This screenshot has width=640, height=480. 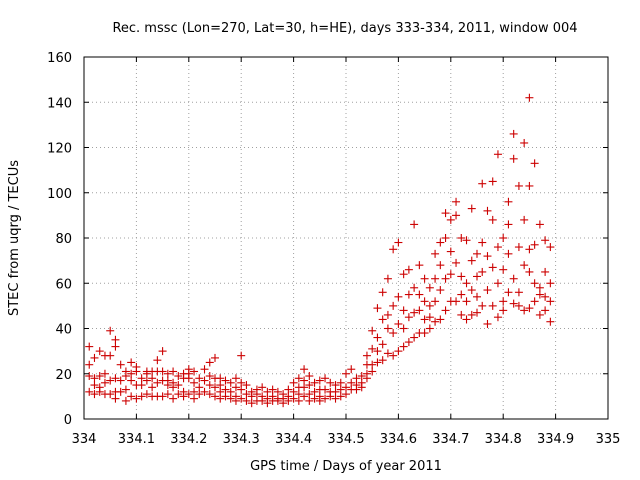 What do you see at coordinates (555, 439) in the screenshot?
I see `x-tick-label: 334.9` at bounding box center [555, 439].